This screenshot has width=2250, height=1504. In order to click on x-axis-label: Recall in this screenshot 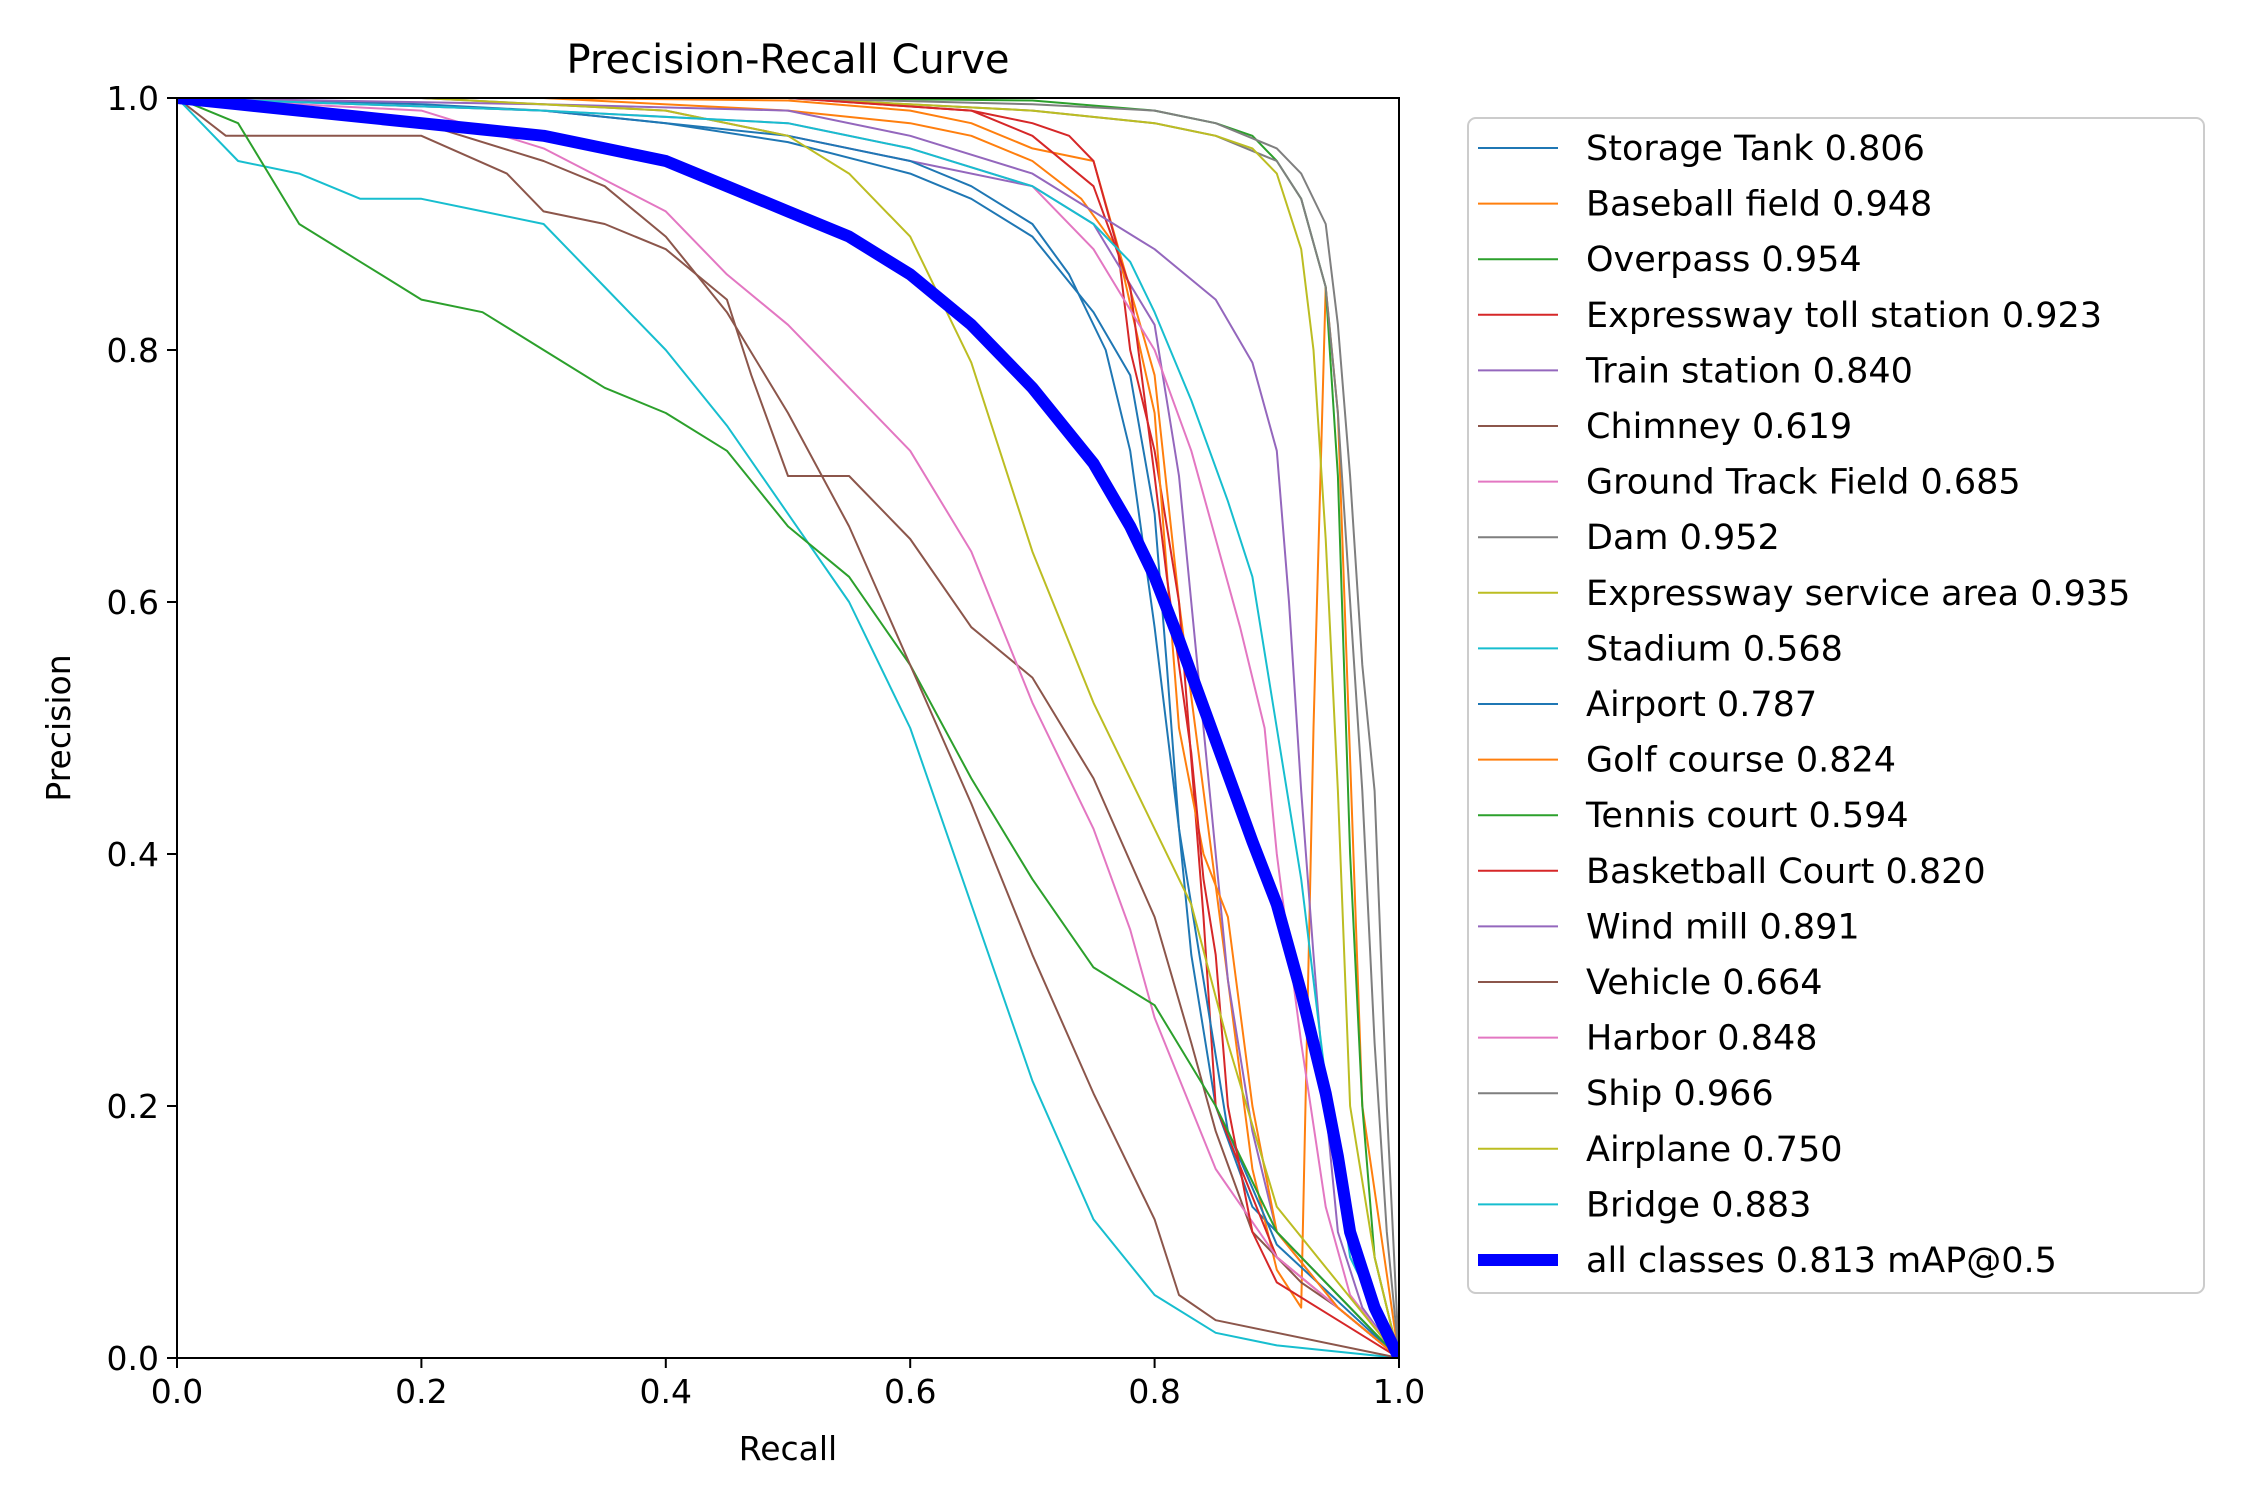, I will do `click(788, 1448)`.